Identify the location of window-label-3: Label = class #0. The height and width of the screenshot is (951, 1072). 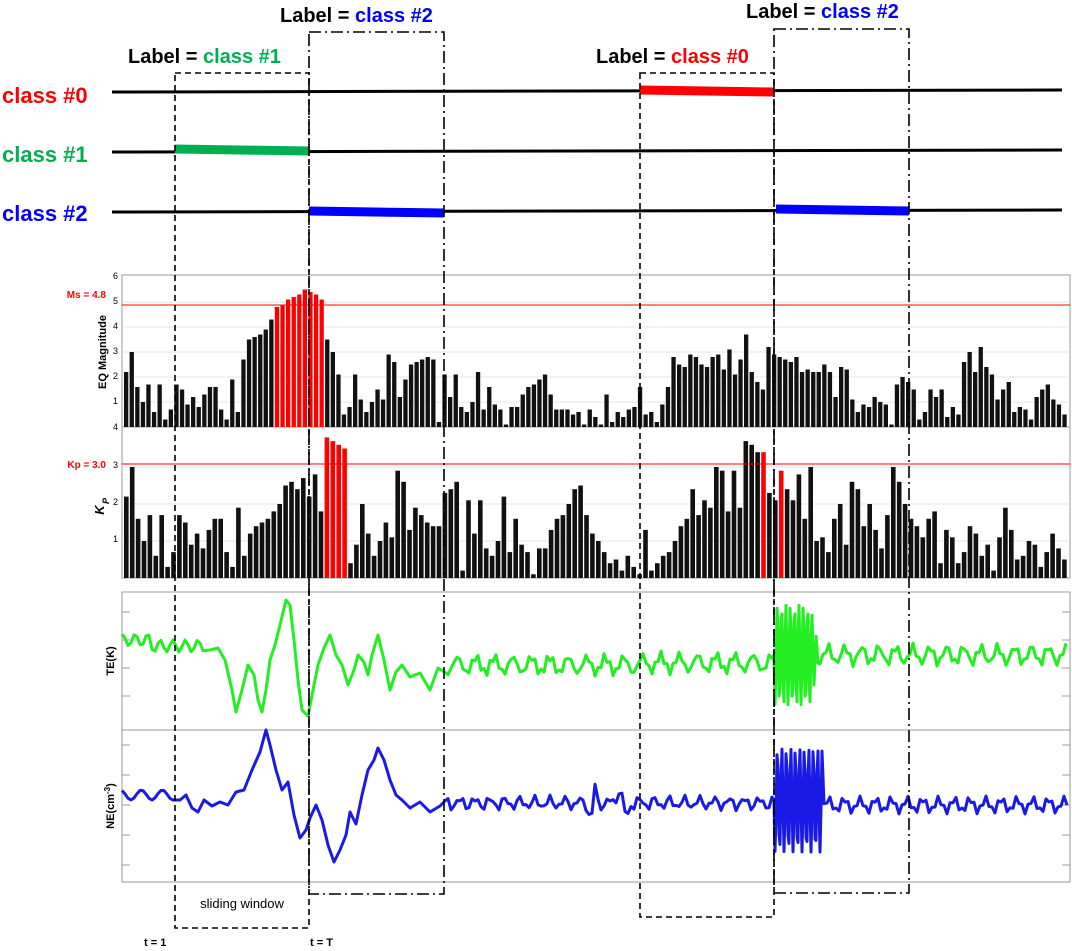
(672, 57).